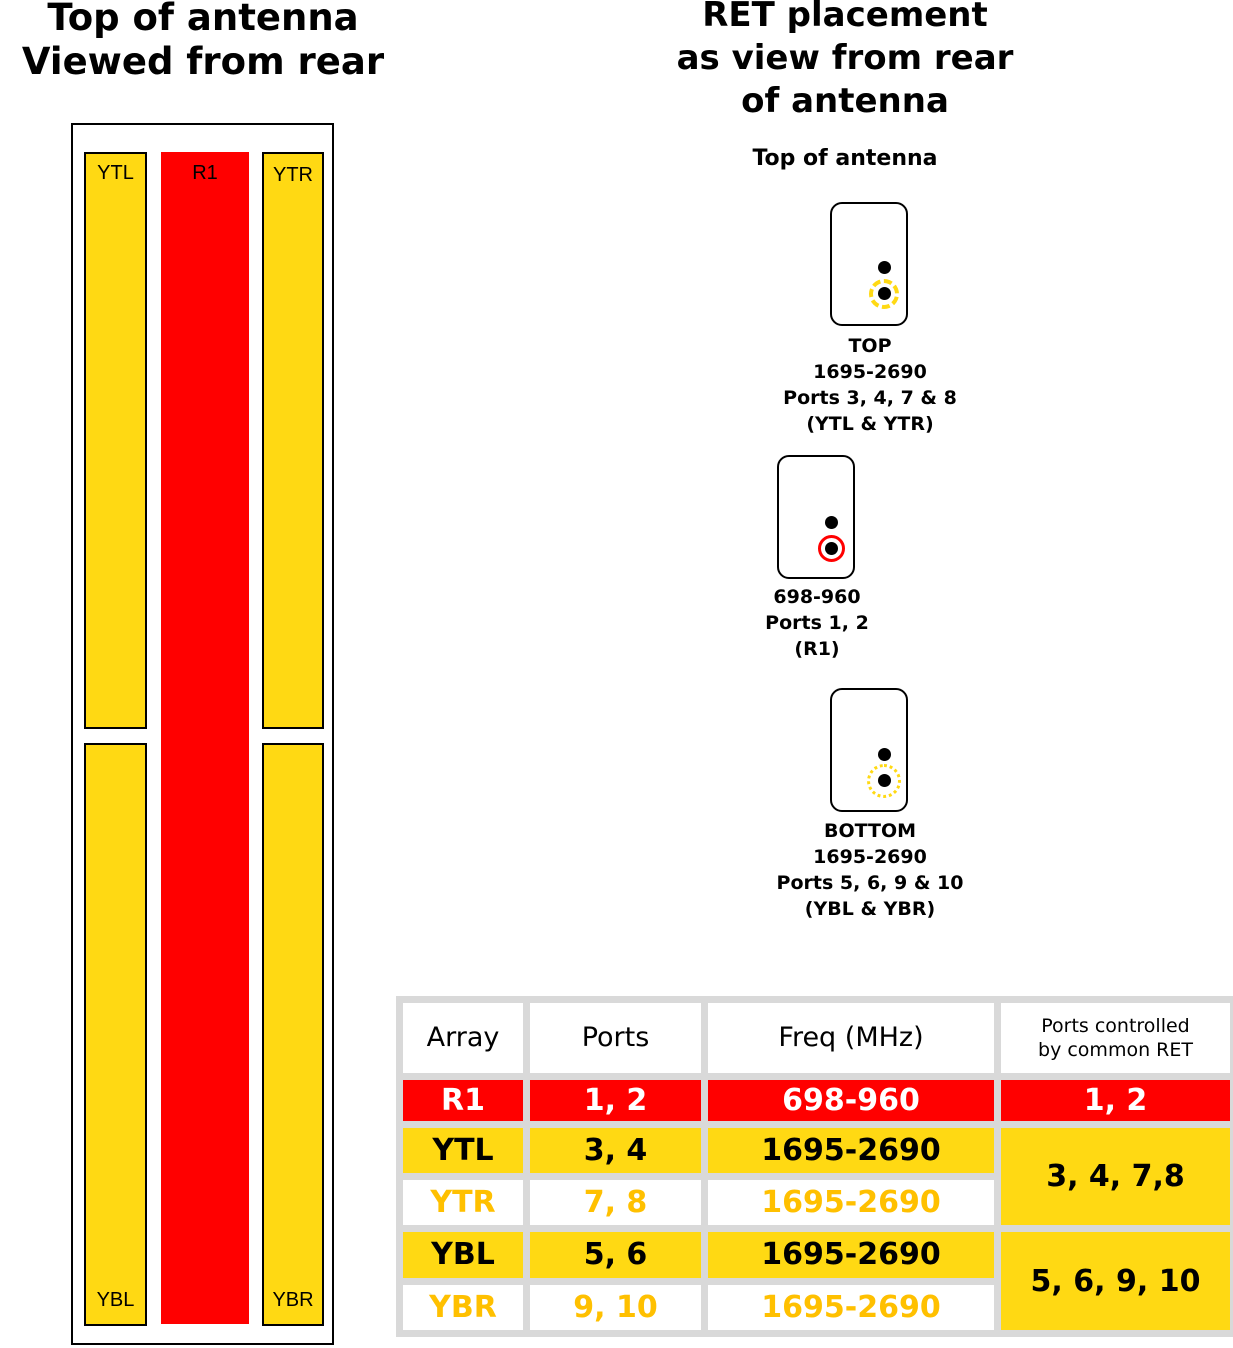 The image size is (1233, 1348). What do you see at coordinates (615, 1100) in the screenshot?
I see `cell-ports: 1, 2` at bounding box center [615, 1100].